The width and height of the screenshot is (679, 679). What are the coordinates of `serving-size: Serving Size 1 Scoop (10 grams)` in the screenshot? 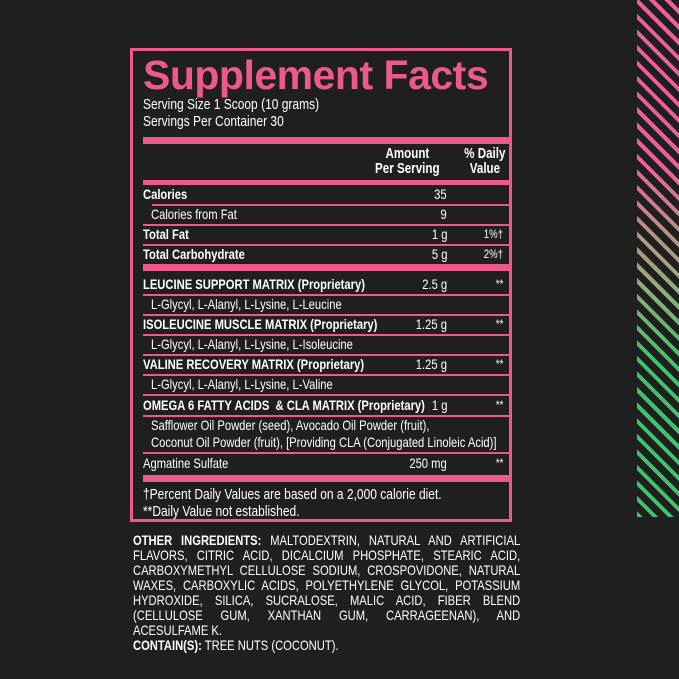 It's located at (231, 104).